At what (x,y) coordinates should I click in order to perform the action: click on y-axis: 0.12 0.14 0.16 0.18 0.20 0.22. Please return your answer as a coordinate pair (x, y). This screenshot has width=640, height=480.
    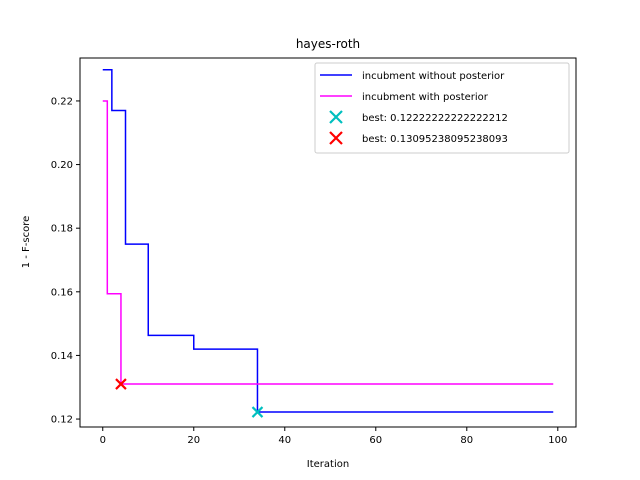
    Looking at the image, I should click on (65, 261).